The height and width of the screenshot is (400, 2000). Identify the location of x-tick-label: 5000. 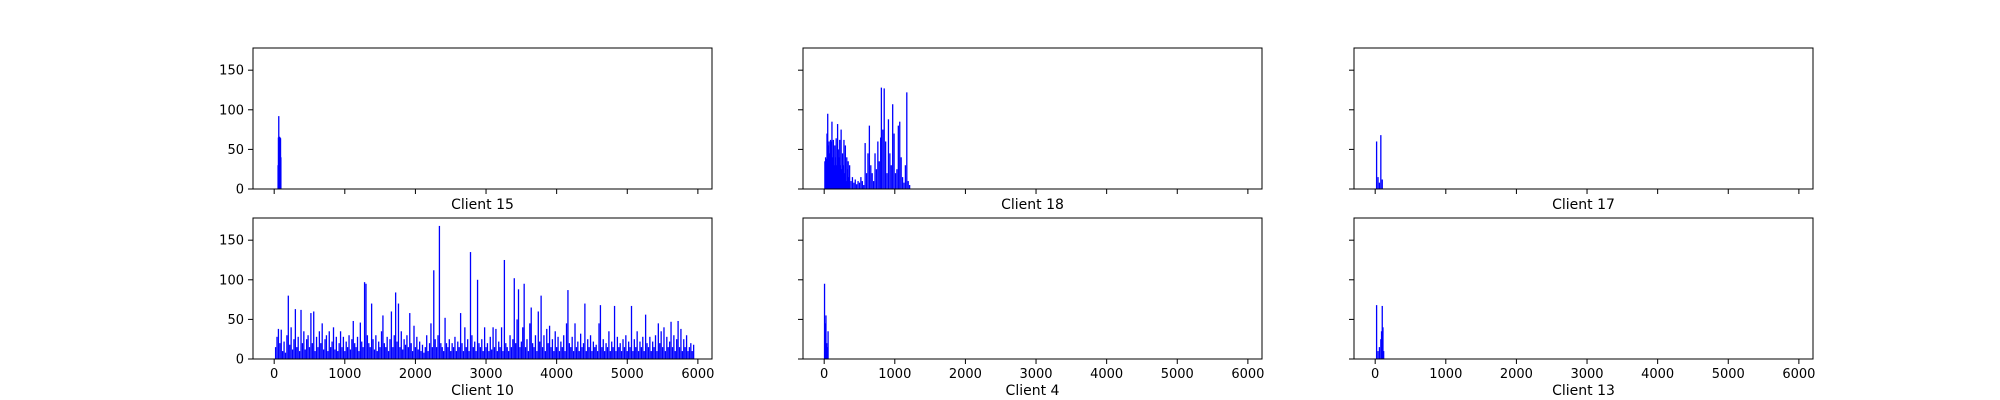
(1728, 374).